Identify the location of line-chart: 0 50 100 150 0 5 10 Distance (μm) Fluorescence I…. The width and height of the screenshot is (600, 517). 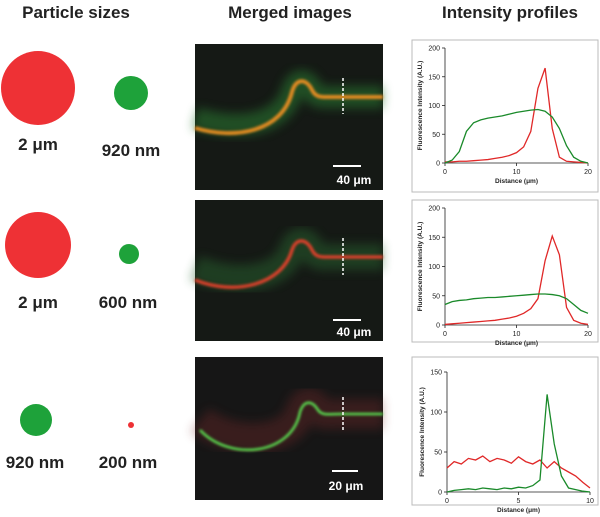
(505, 435).